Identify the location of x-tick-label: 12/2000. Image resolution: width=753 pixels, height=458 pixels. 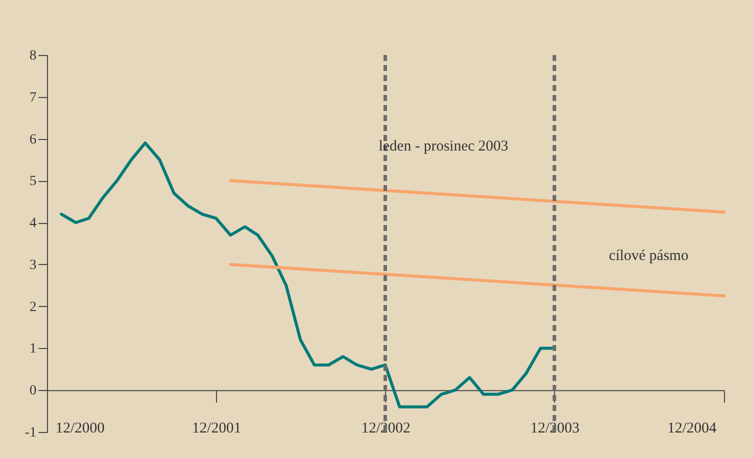
(80, 428).